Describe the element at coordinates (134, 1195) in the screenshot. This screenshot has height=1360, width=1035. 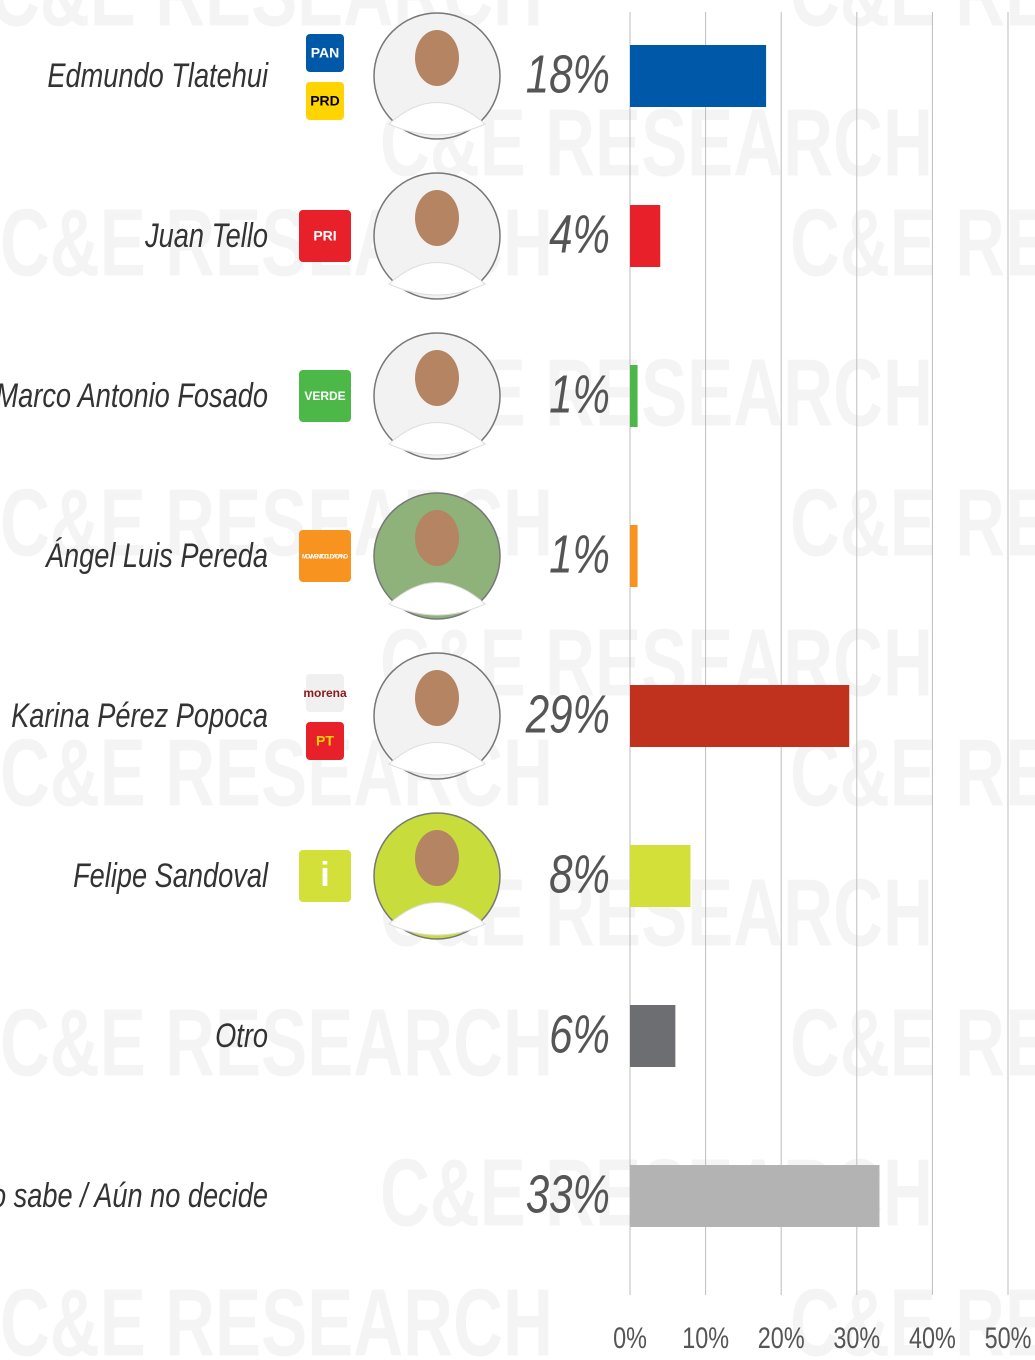
I see `category-label: No sabe / Aún no decide` at that location.